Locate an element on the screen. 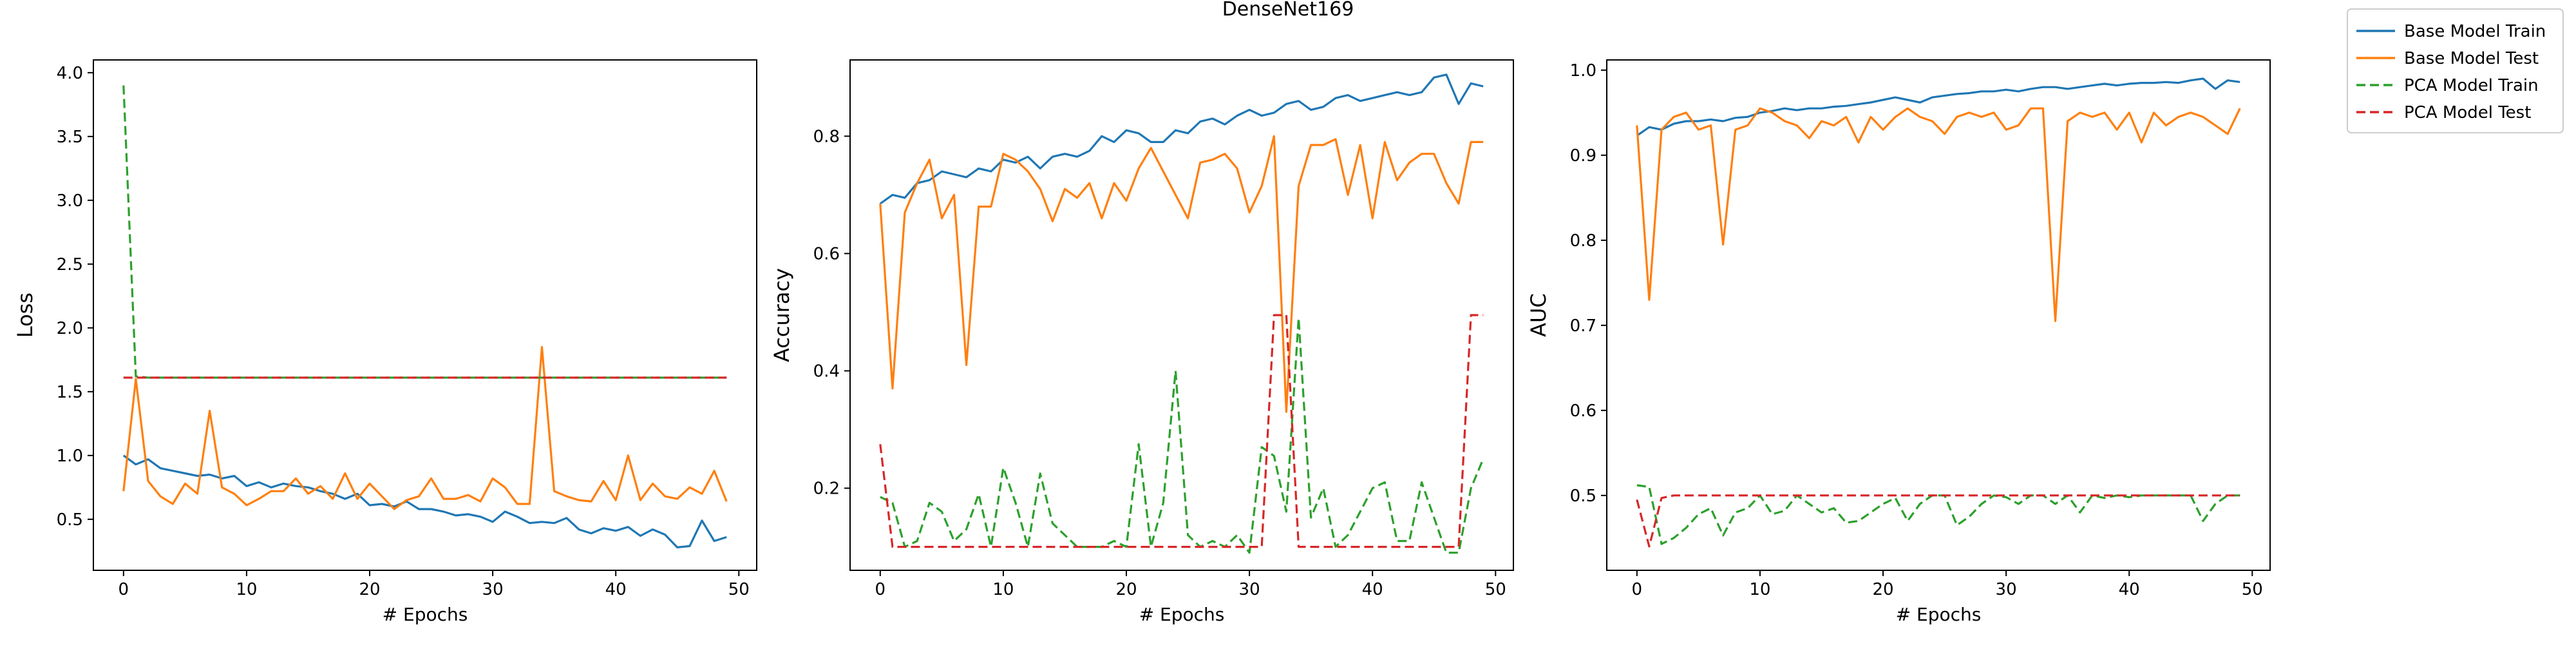 The height and width of the screenshot is (647, 2576). y-tick-label: 2.0 is located at coordinates (70, 328).